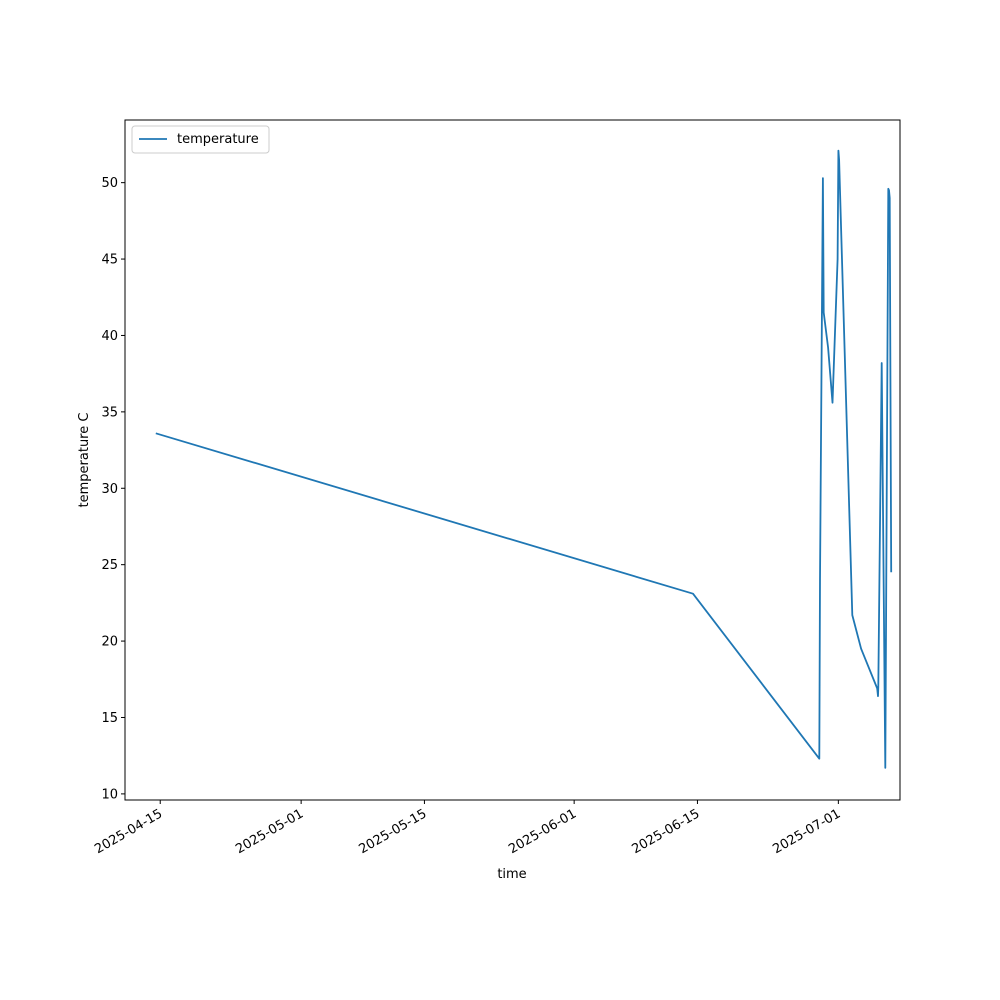  What do you see at coordinates (392, 831) in the screenshot?
I see `x-tick-label: 2025-05-15` at bounding box center [392, 831].